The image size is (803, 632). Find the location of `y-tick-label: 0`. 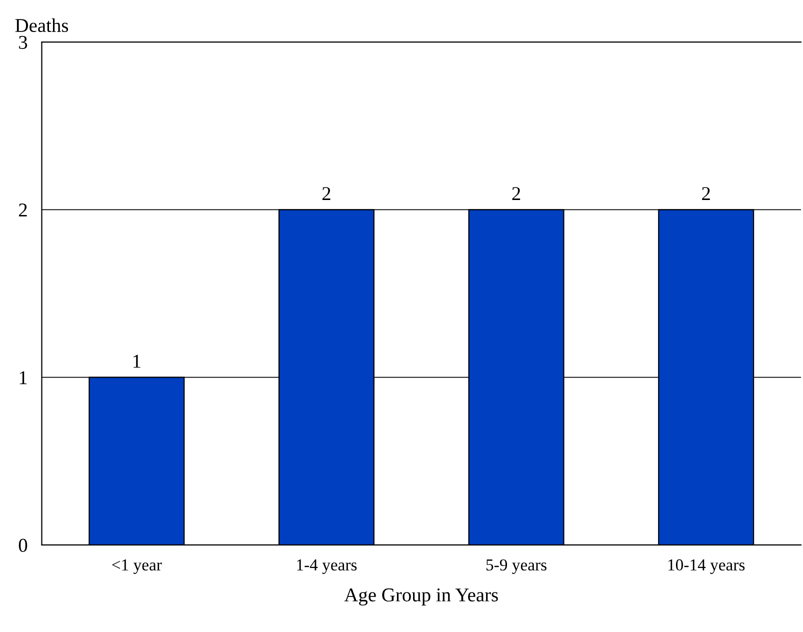

y-tick-label: 0 is located at coordinates (23, 545).